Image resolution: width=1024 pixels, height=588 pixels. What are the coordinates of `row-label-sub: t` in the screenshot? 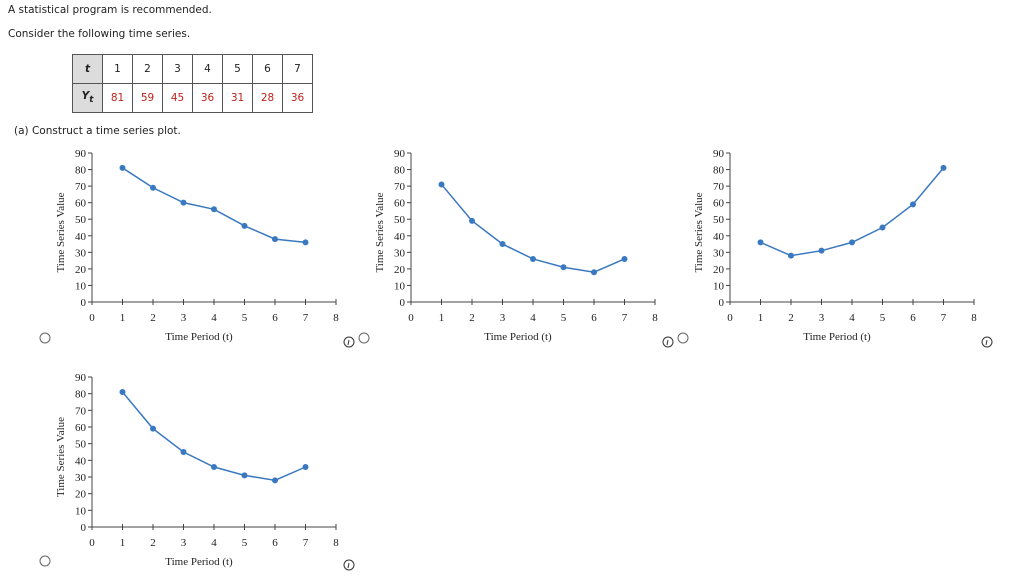 It's located at (91, 100).